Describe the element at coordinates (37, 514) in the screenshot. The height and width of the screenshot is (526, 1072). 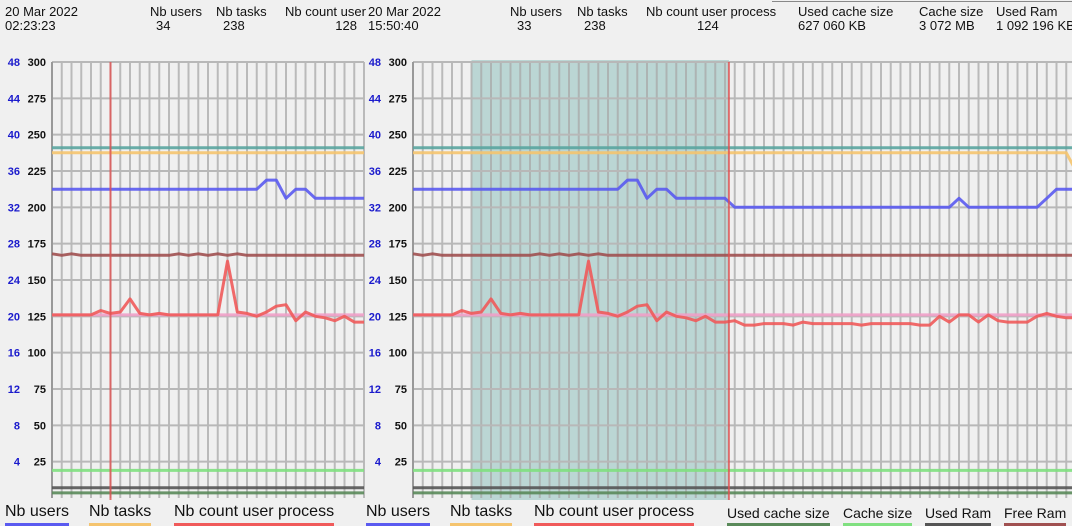
I see `left-legend-users: Nb users` at that location.